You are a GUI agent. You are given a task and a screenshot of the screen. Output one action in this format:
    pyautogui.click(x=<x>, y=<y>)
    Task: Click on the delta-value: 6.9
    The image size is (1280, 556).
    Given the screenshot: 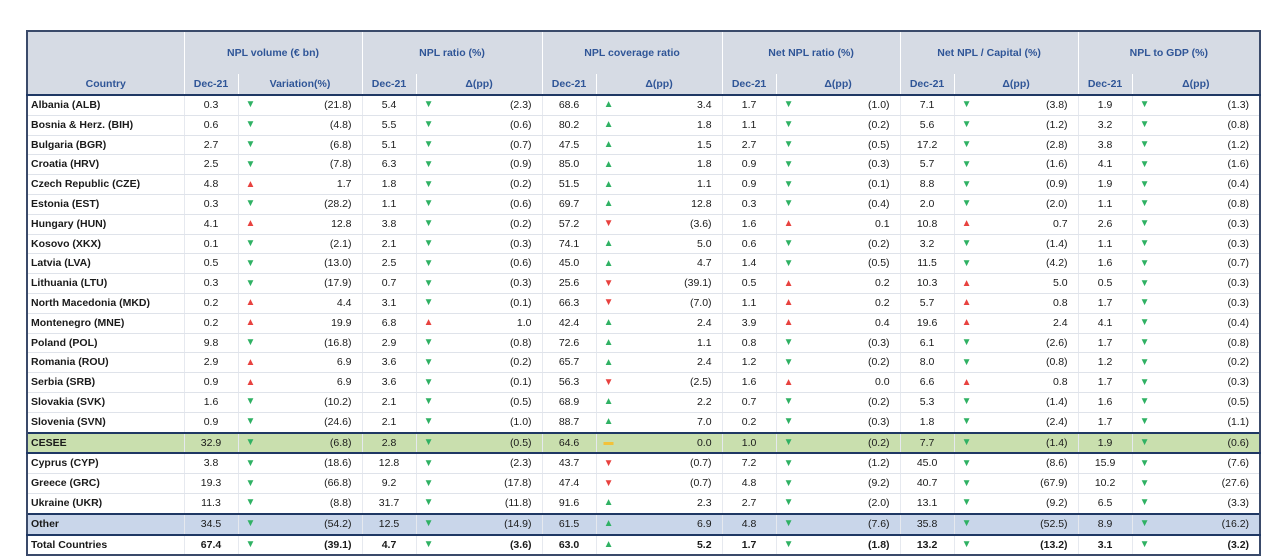 What is the action you would take?
    pyautogui.click(x=344, y=382)
    